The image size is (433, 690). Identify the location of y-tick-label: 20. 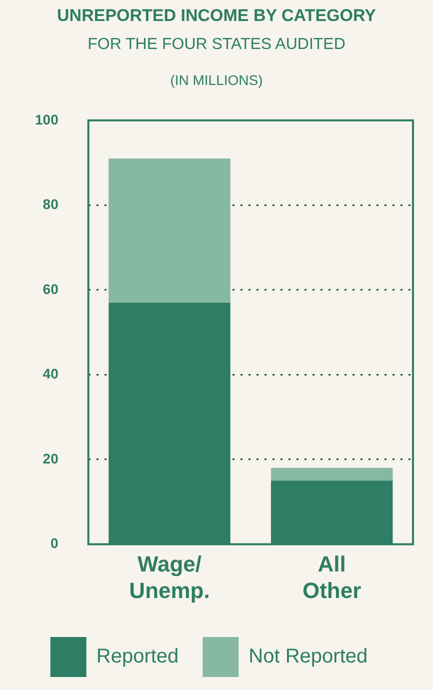
(50, 458).